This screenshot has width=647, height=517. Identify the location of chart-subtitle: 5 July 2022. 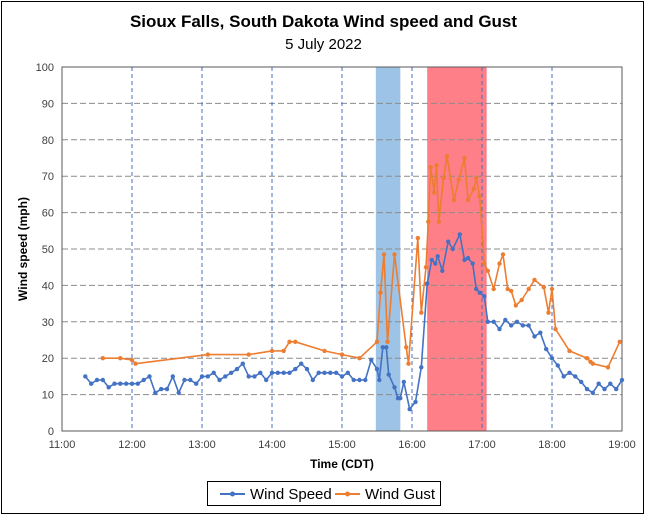
(323, 44).